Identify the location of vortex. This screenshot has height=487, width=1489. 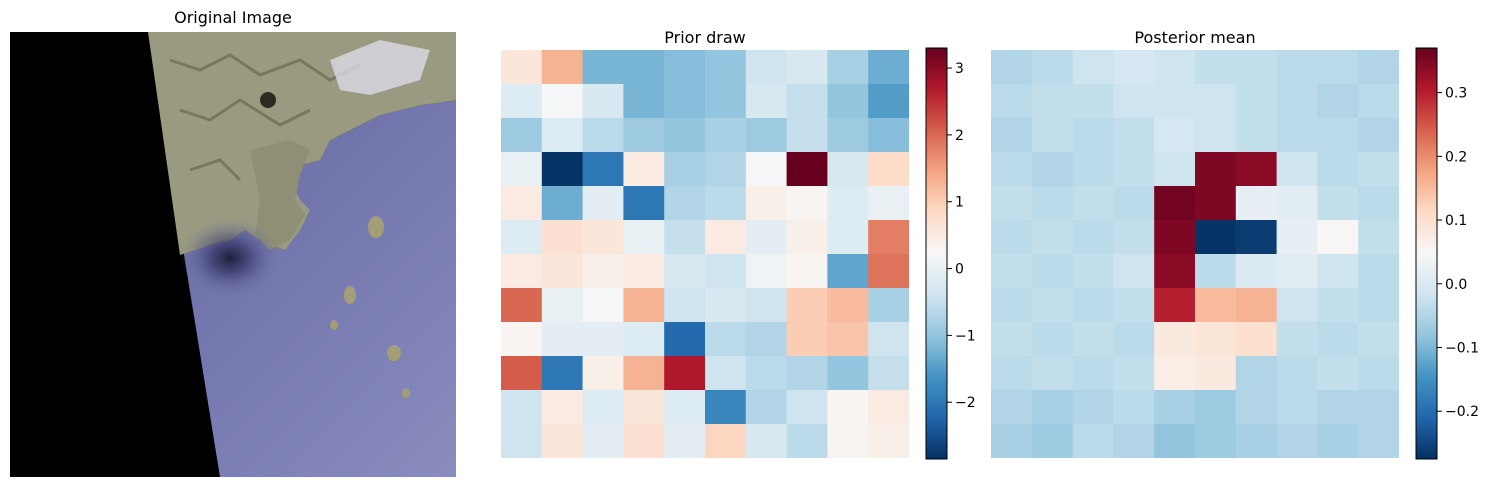
(230, 258).